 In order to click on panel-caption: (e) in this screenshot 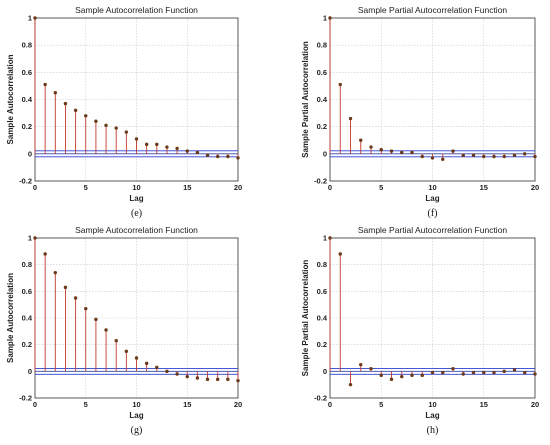, I will do `click(136, 213)`.